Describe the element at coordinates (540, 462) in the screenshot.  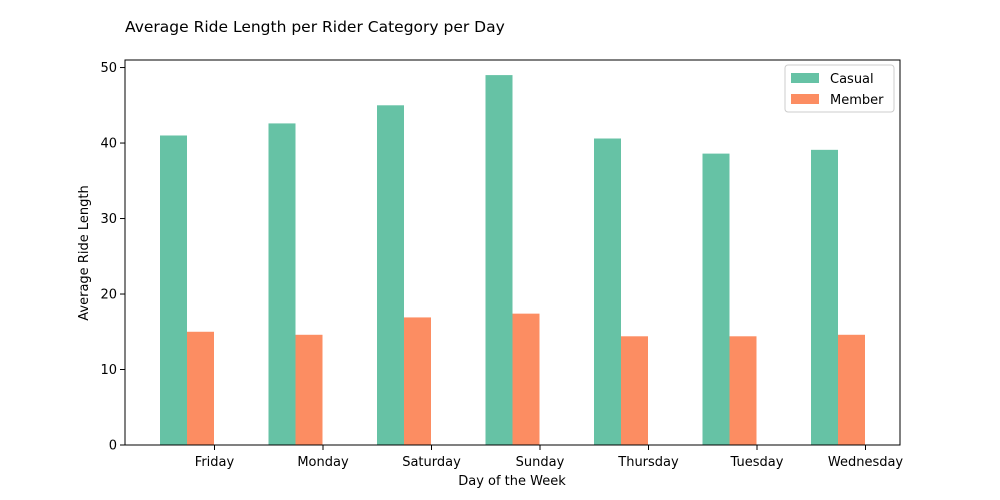
I see `x-tick-label-sunday: Sunday` at that location.